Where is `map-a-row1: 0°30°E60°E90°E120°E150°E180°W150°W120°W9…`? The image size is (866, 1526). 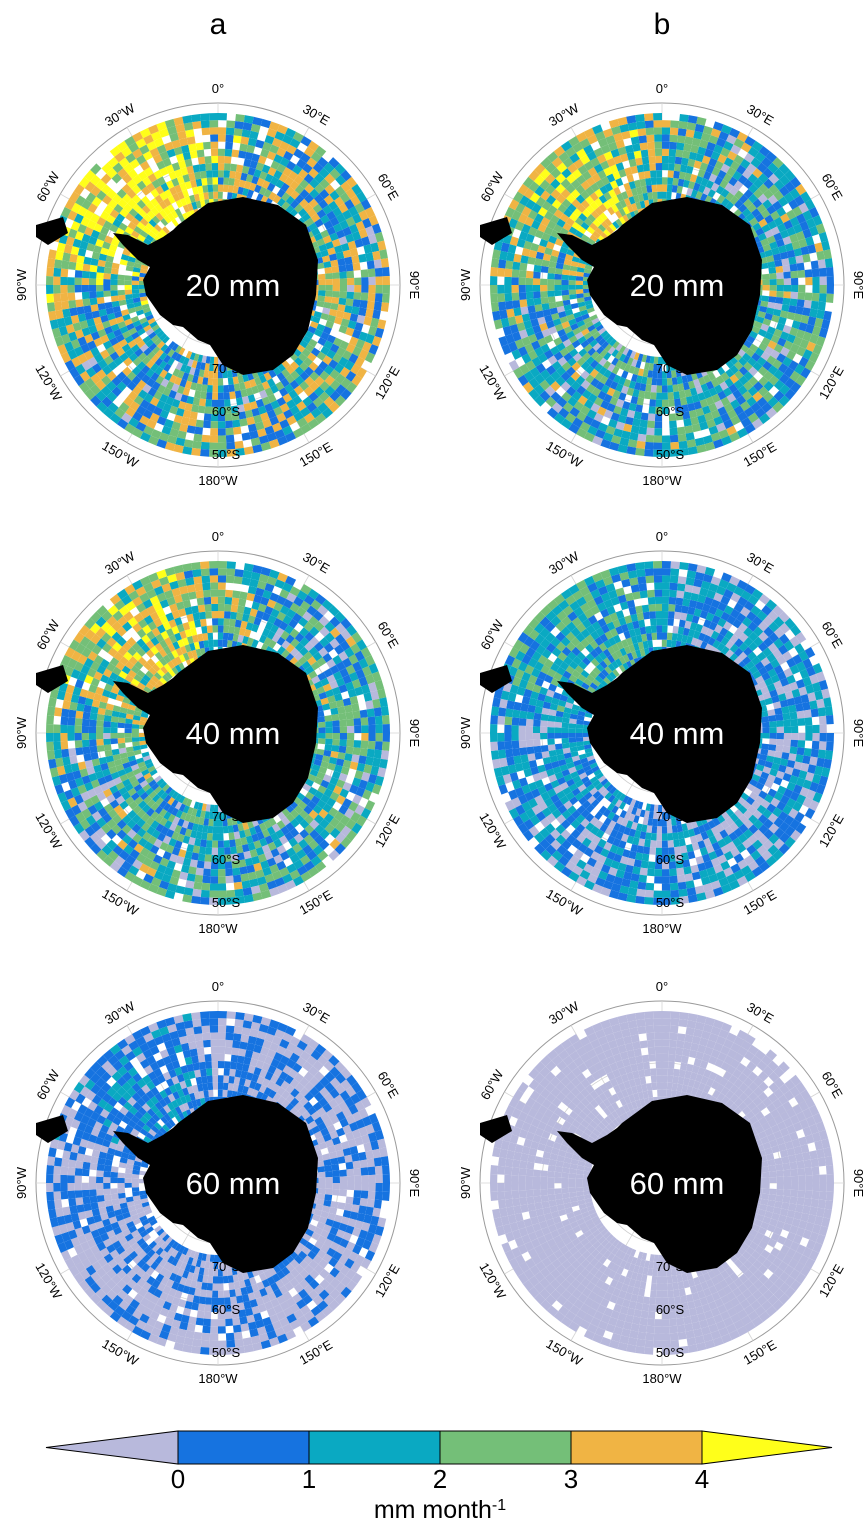 map-a-row1: 0°30°E60°E90°E120°E150°E180°W150°W120°W9… is located at coordinates (218, 284).